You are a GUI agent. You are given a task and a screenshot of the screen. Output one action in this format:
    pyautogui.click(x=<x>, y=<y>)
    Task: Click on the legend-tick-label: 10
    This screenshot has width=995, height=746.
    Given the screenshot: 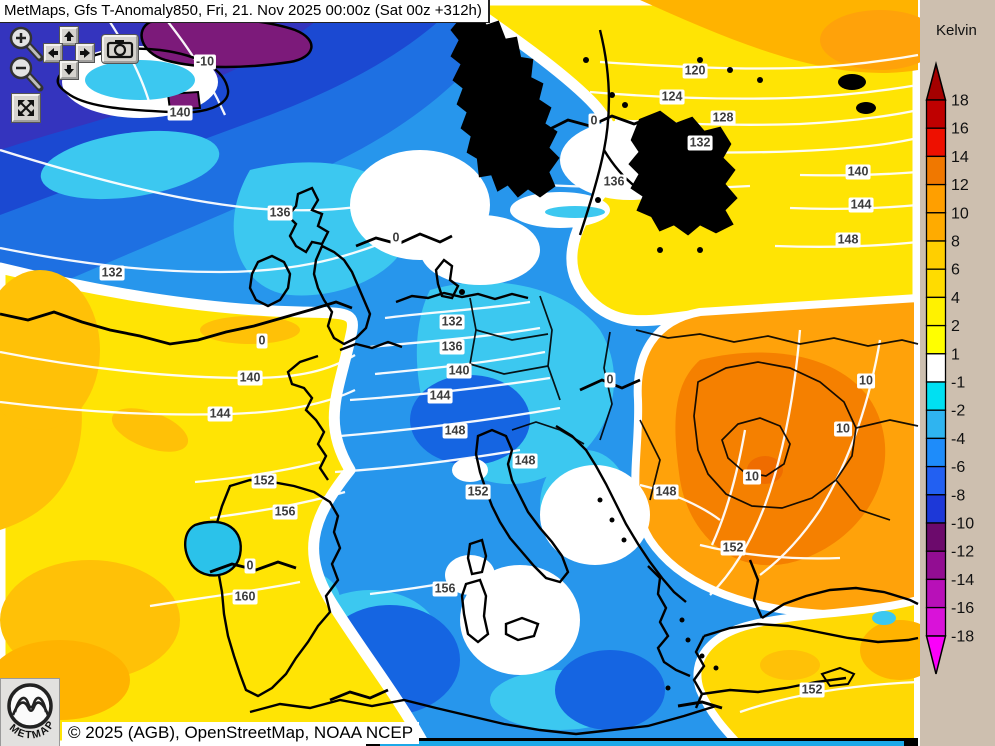 What is the action you would take?
    pyautogui.click(x=960, y=213)
    